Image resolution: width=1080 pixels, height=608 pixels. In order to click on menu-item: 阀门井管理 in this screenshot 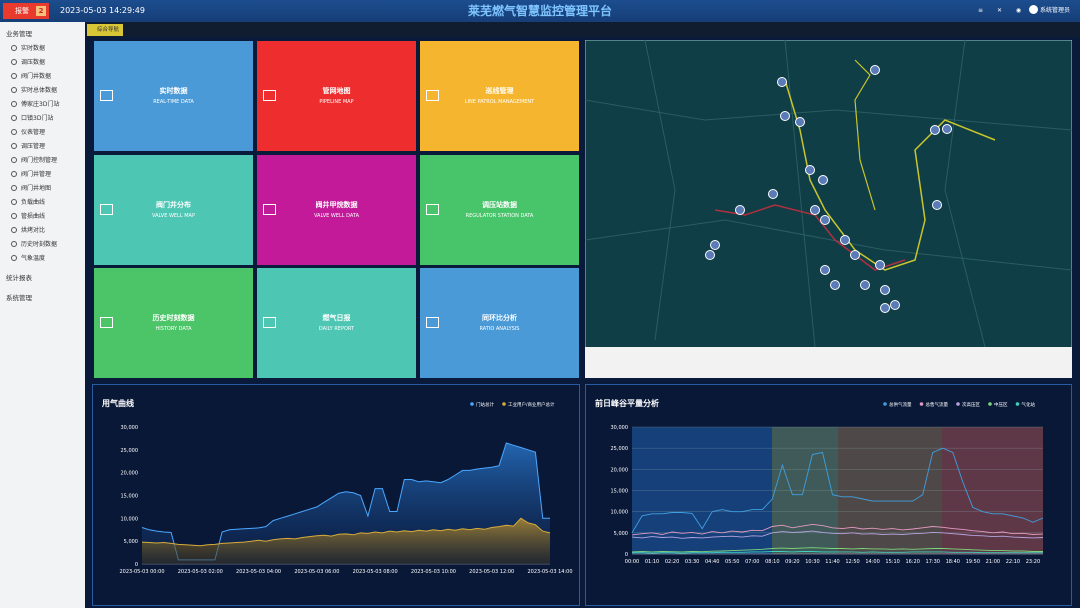, I will do `click(42, 175)`.